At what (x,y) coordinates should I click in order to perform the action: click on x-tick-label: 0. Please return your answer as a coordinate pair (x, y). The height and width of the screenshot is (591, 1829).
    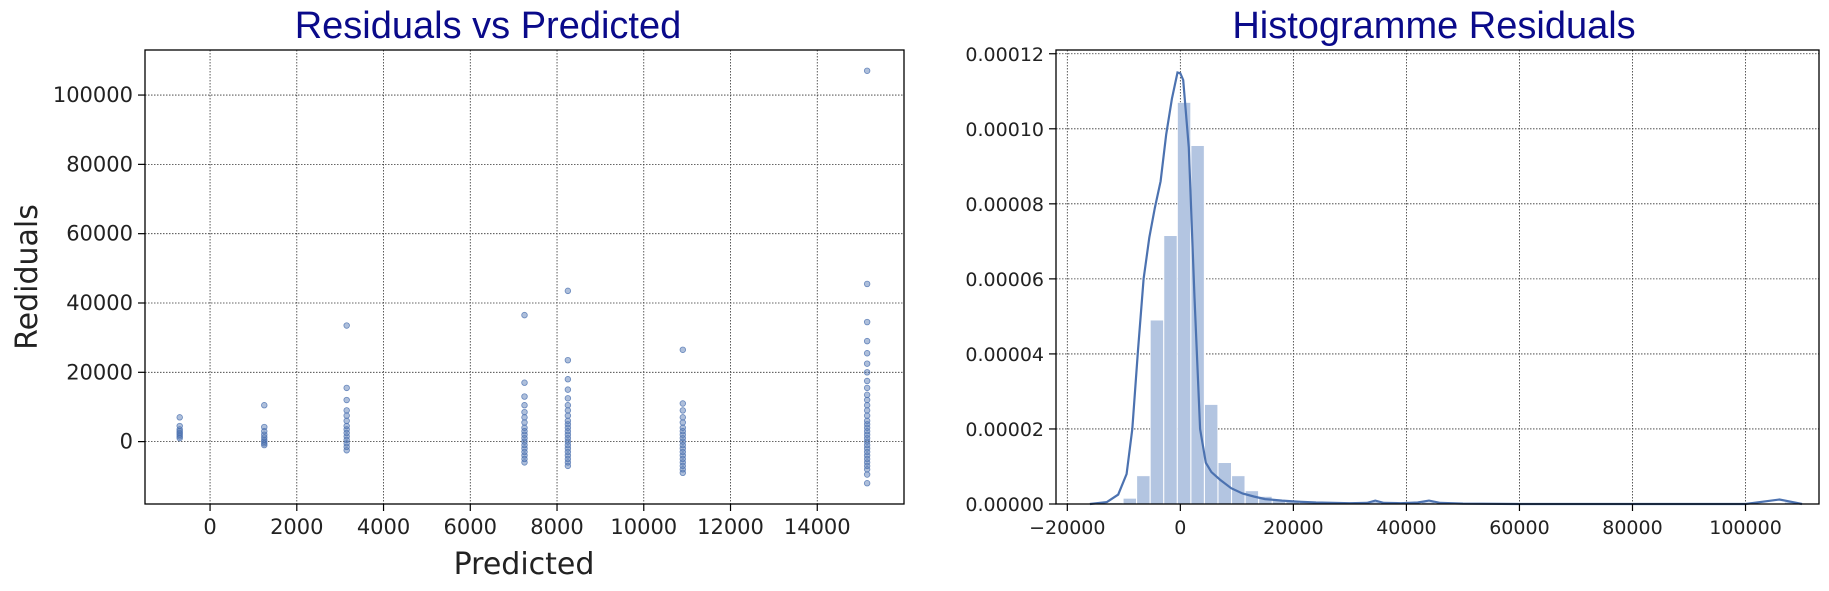
    Looking at the image, I should click on (209, 527).